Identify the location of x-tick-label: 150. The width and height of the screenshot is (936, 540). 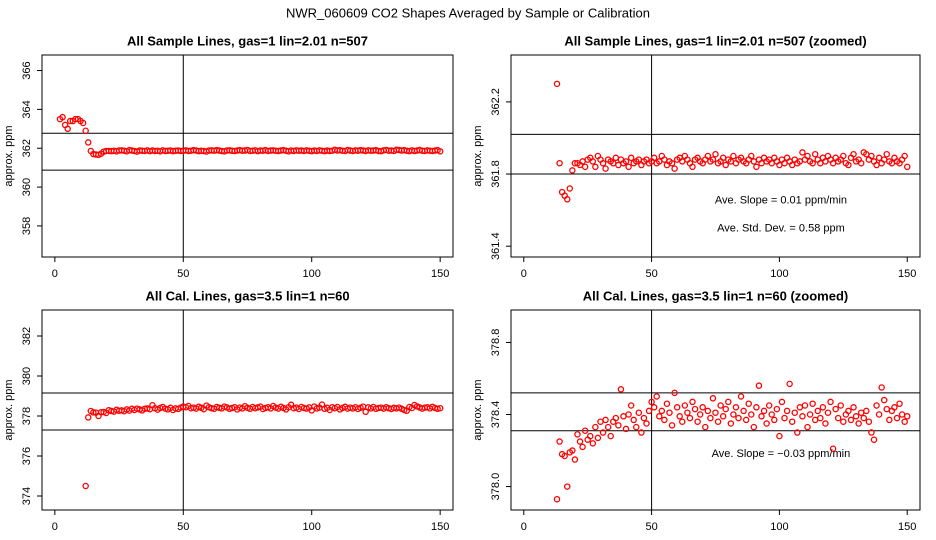
(907, 274).